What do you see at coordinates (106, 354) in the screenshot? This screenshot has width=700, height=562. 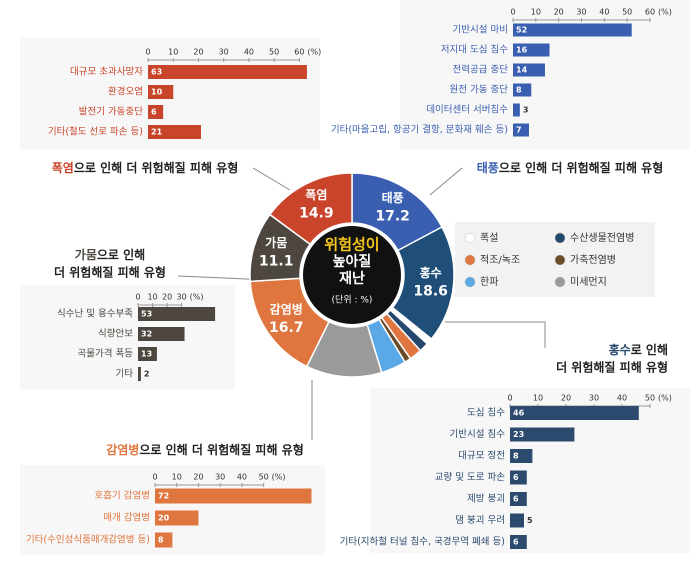 I see `category-label: 곡물가격 폭등` at bounding box center [106, 354].